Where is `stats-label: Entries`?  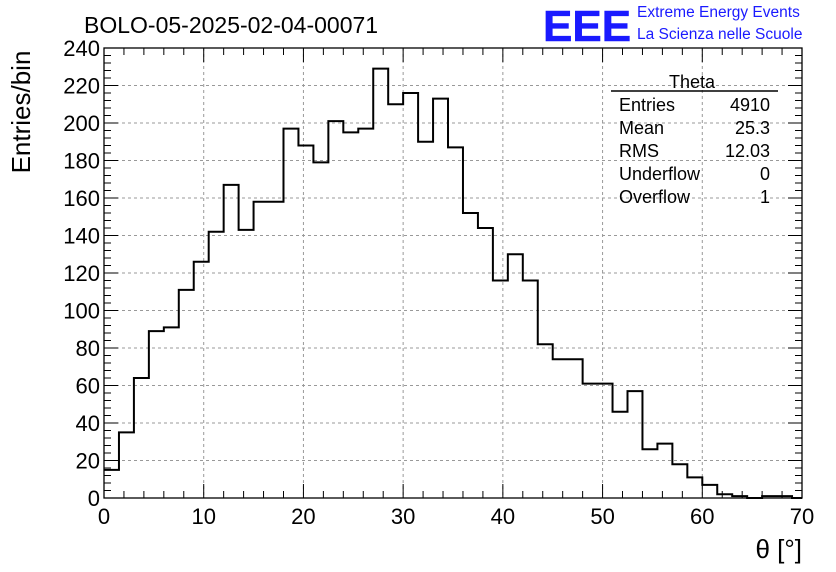 stats-label: Entries is located at coordinates (647, 105).